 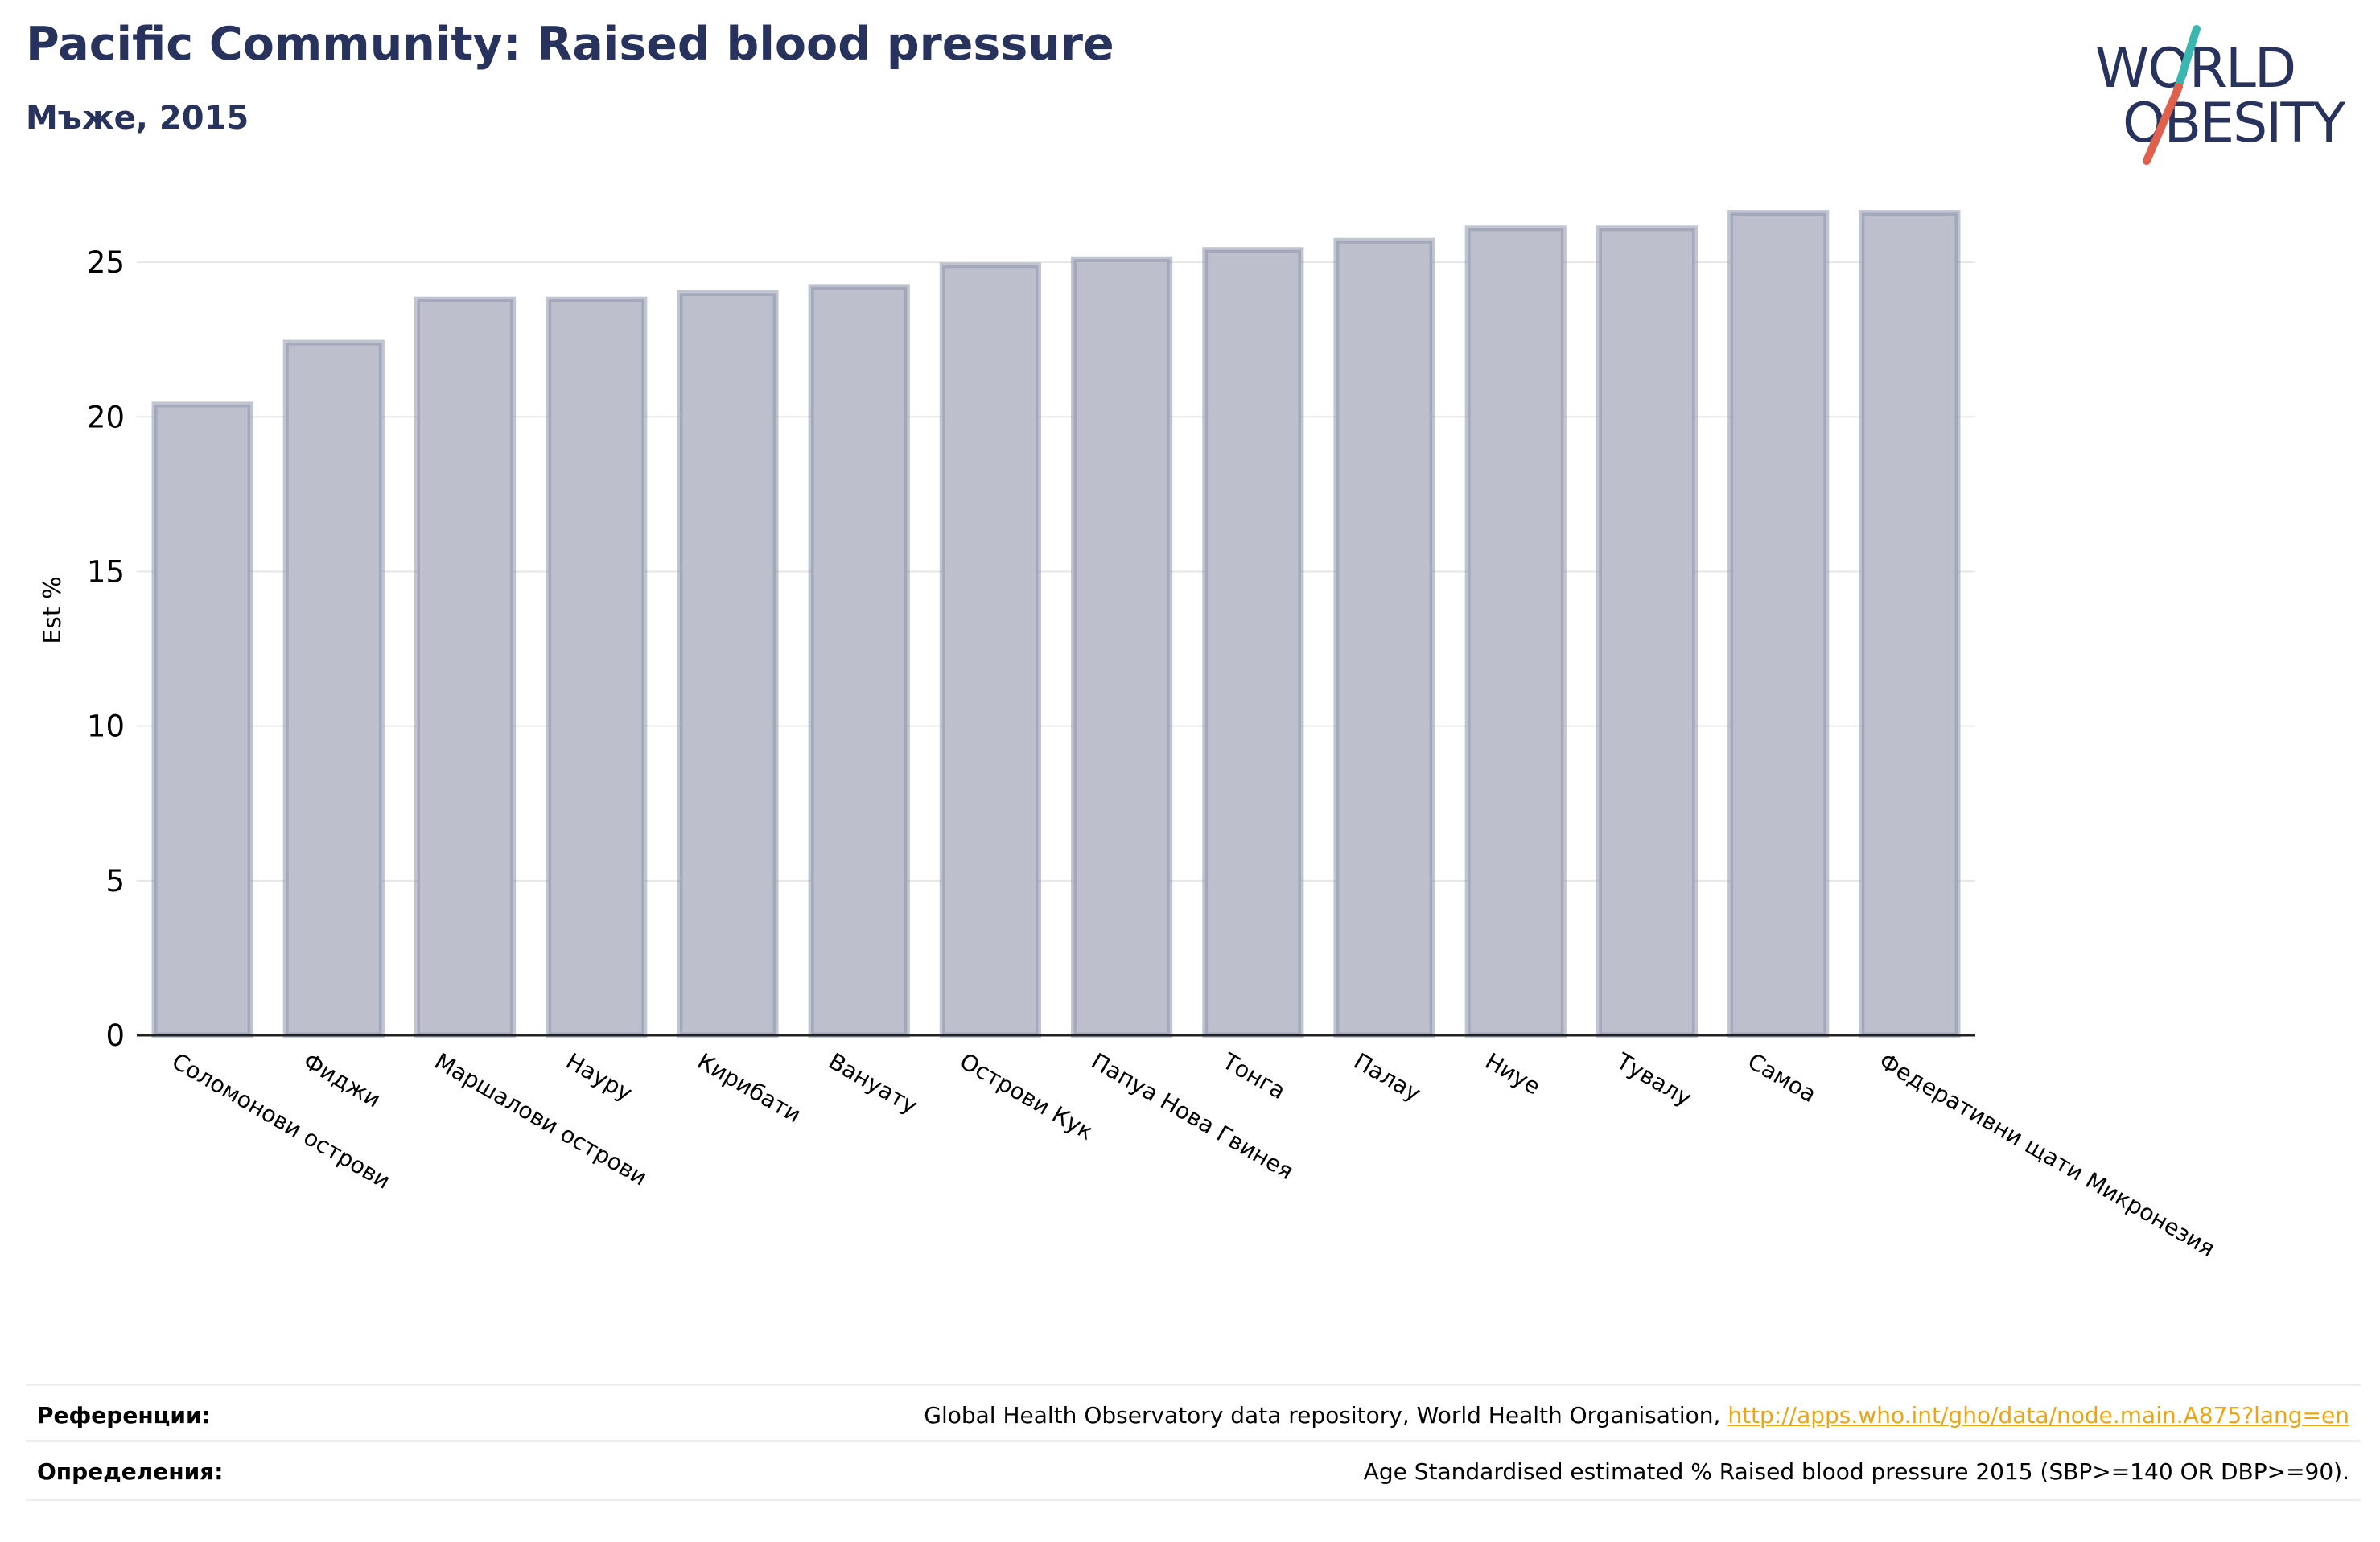 I want to click on y-axis-label: Est %, so click(x=53, y=610).